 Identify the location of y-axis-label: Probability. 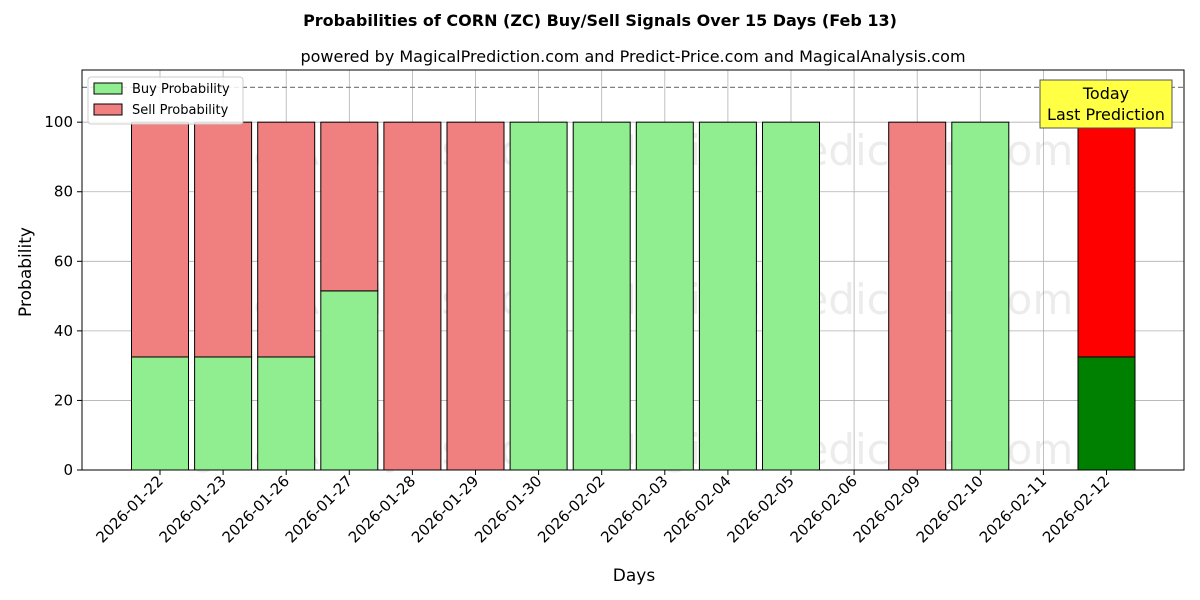
(26, 272).